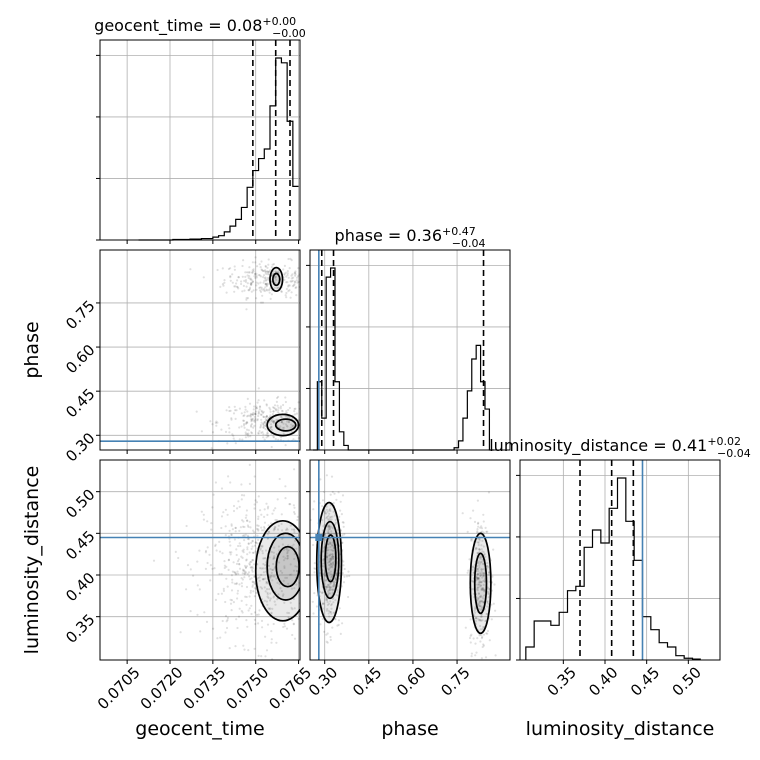 This screenshot has width=760, height=760. What do you see at coordinates (469, 243) in the screenshot?
I see `title-minus: −0.04` at bounding box center [469, 243].